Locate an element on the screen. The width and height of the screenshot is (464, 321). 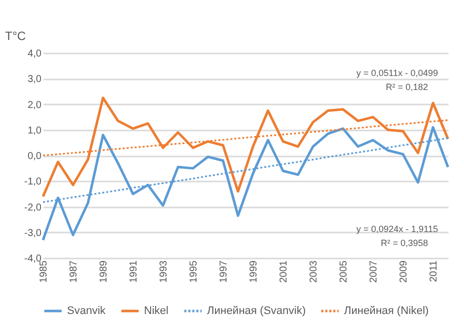
y-tick-label: 0,0 is located at coordinates (35, 156).